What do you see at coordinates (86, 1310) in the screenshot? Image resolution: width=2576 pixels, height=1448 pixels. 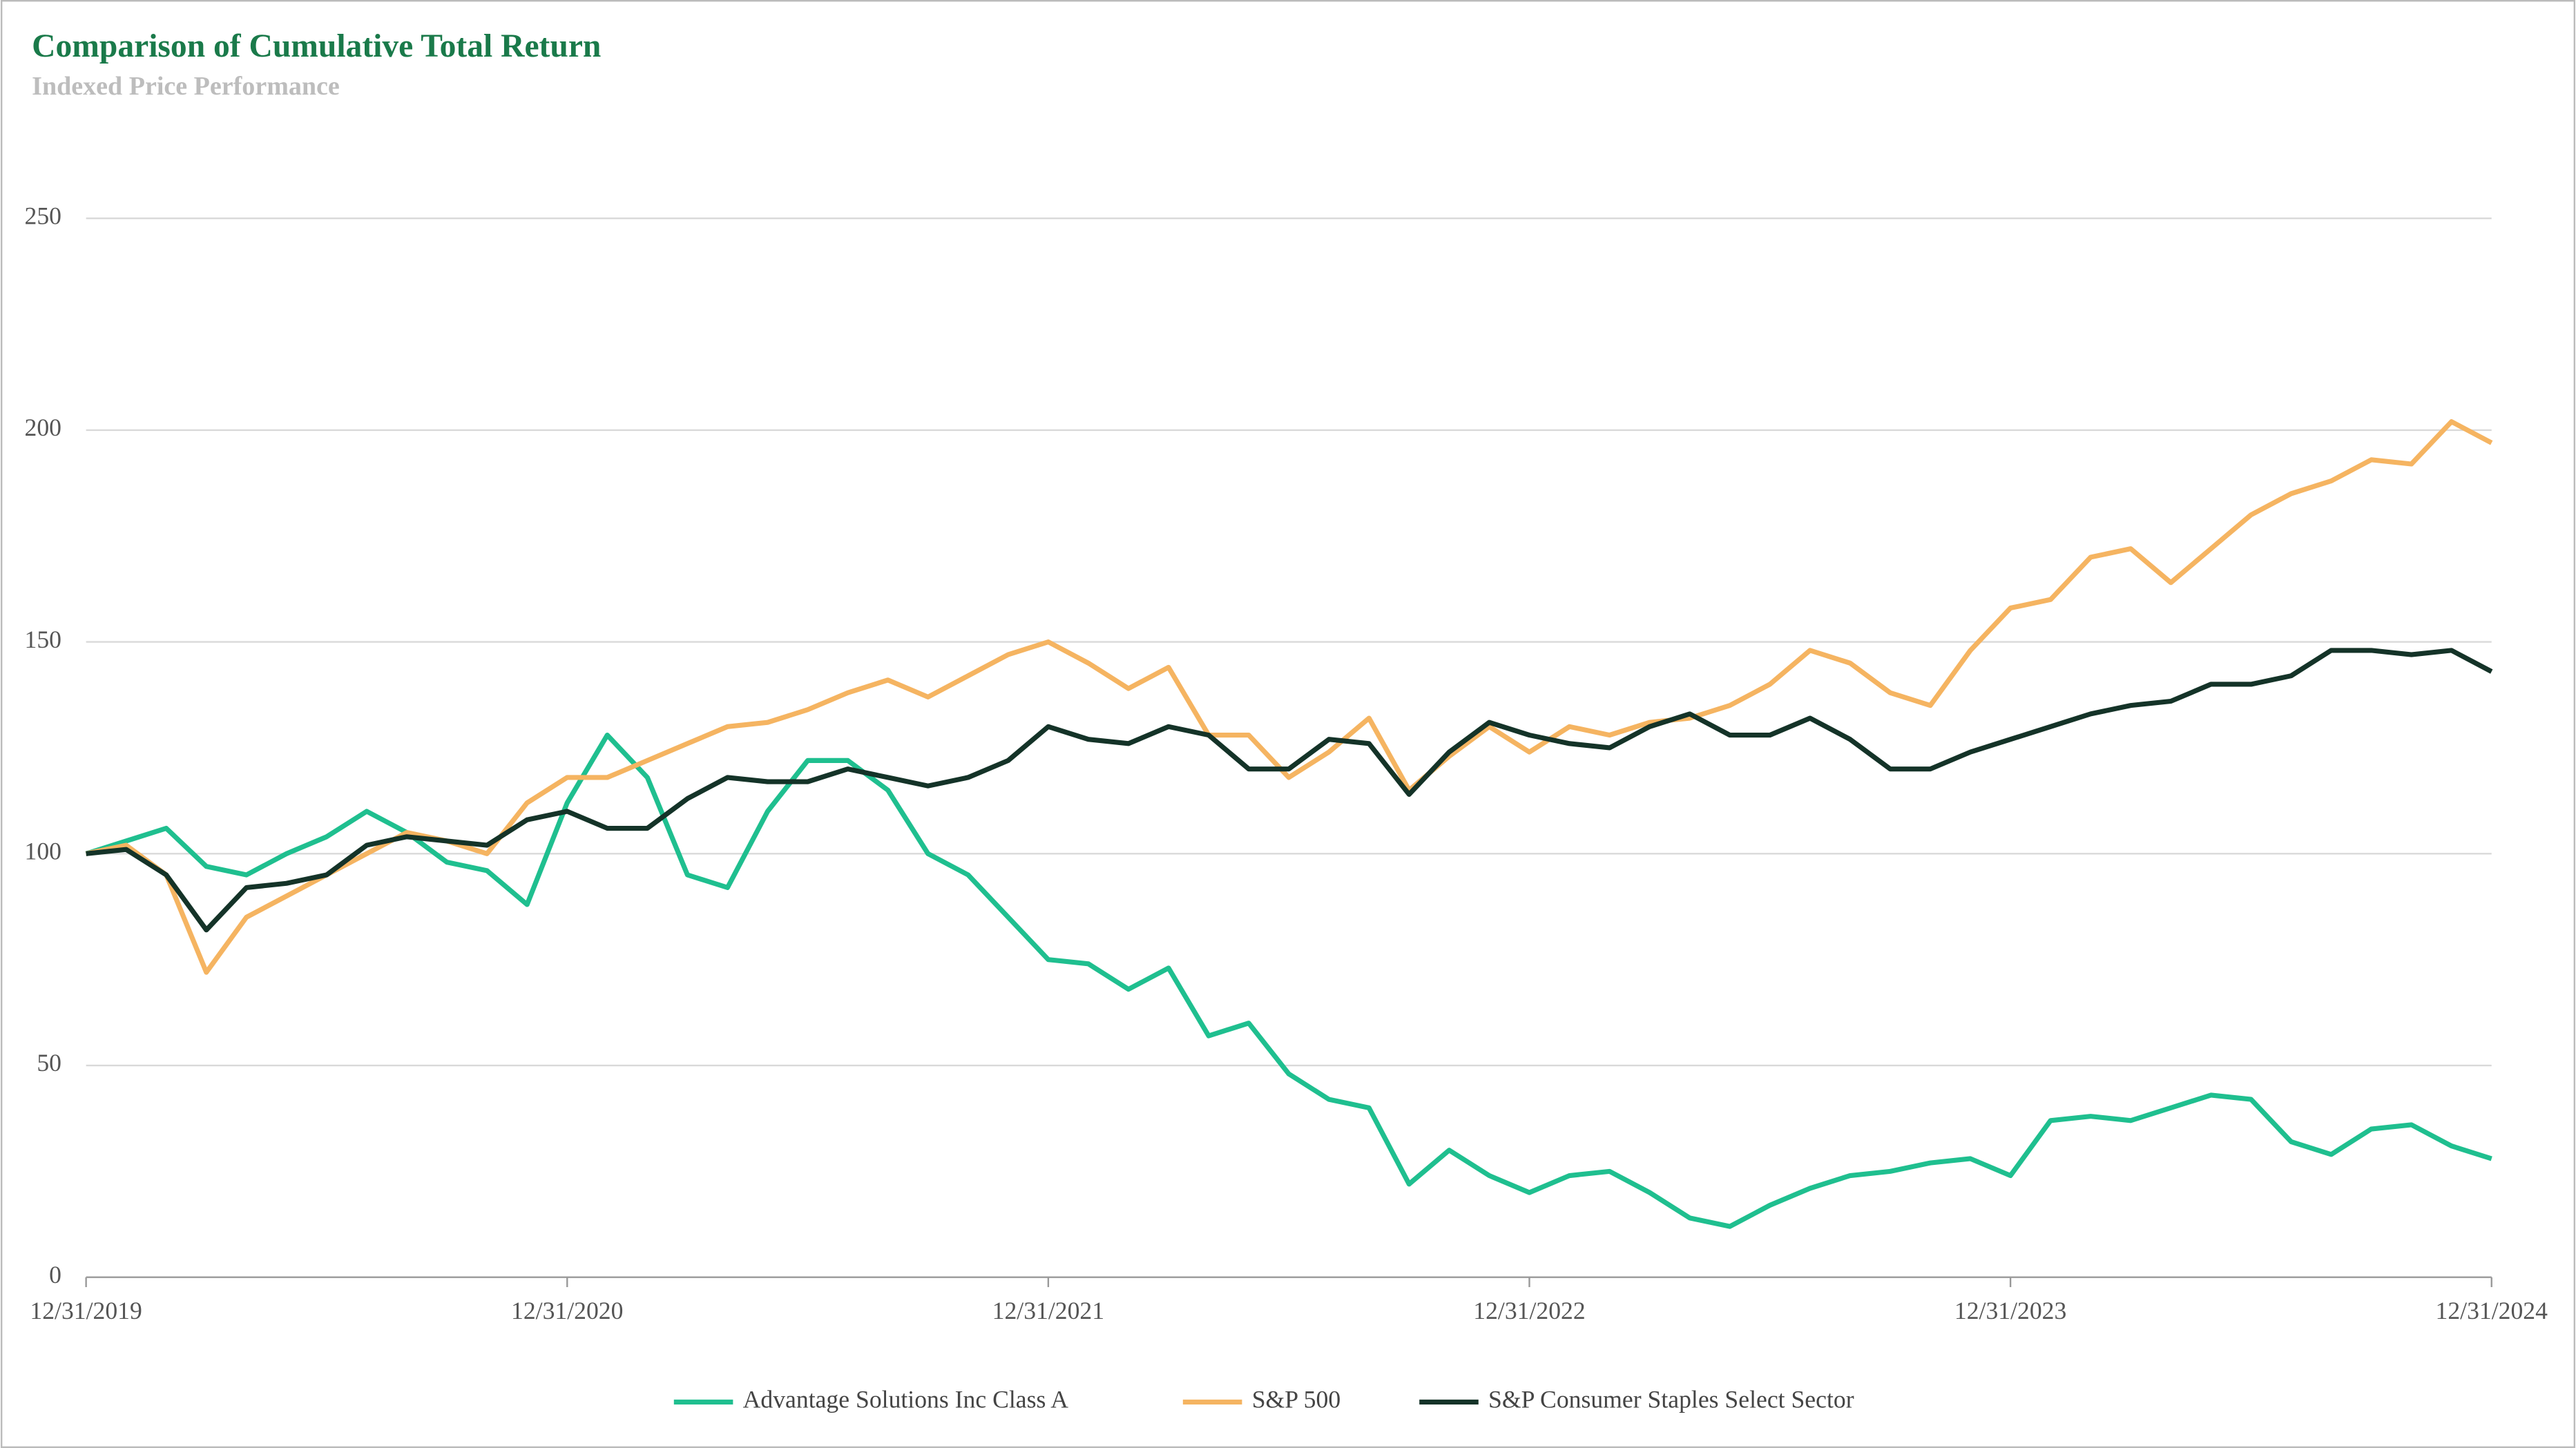 I see `x-tick-label: 12/31/2019` at bounding box center [86, 1310].